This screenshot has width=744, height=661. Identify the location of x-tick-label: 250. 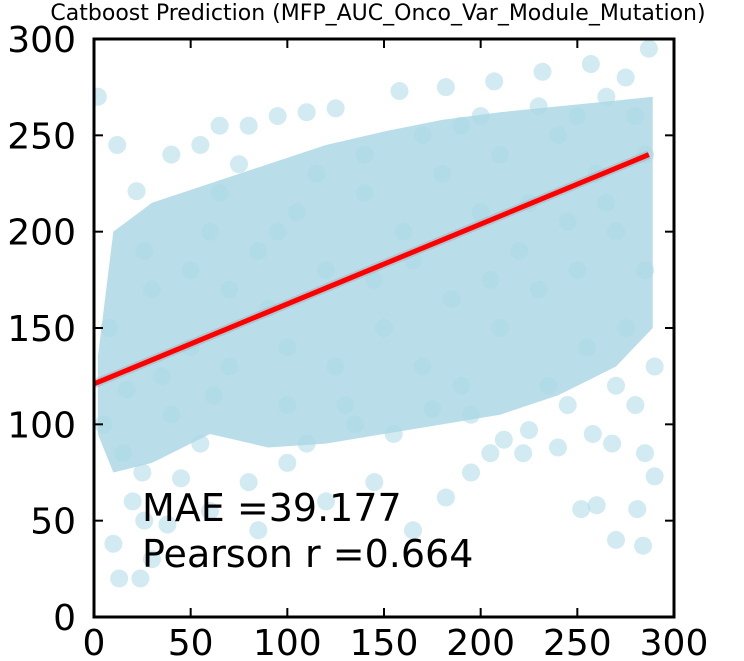
(577, 642).